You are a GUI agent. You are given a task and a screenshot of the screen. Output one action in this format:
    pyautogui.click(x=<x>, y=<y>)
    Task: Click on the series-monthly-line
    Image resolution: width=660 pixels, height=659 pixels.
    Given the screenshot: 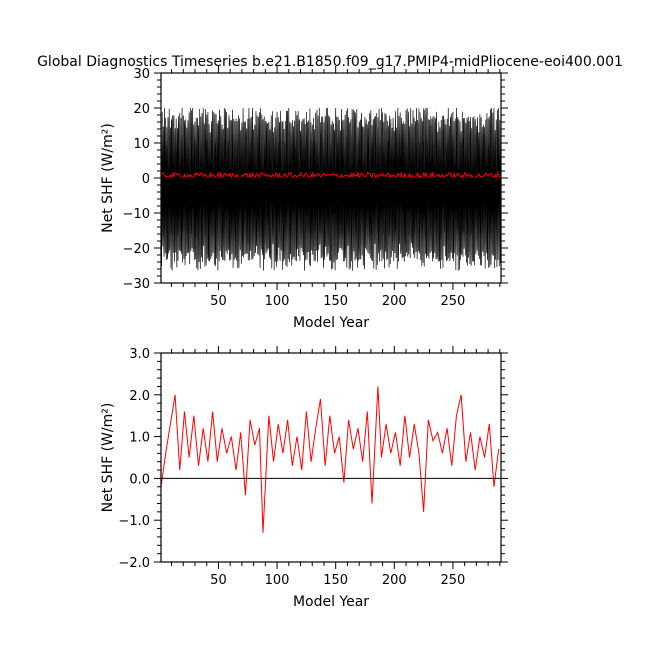 What is the action you would take?
    pyautogui.click(x=331, y=189)
    